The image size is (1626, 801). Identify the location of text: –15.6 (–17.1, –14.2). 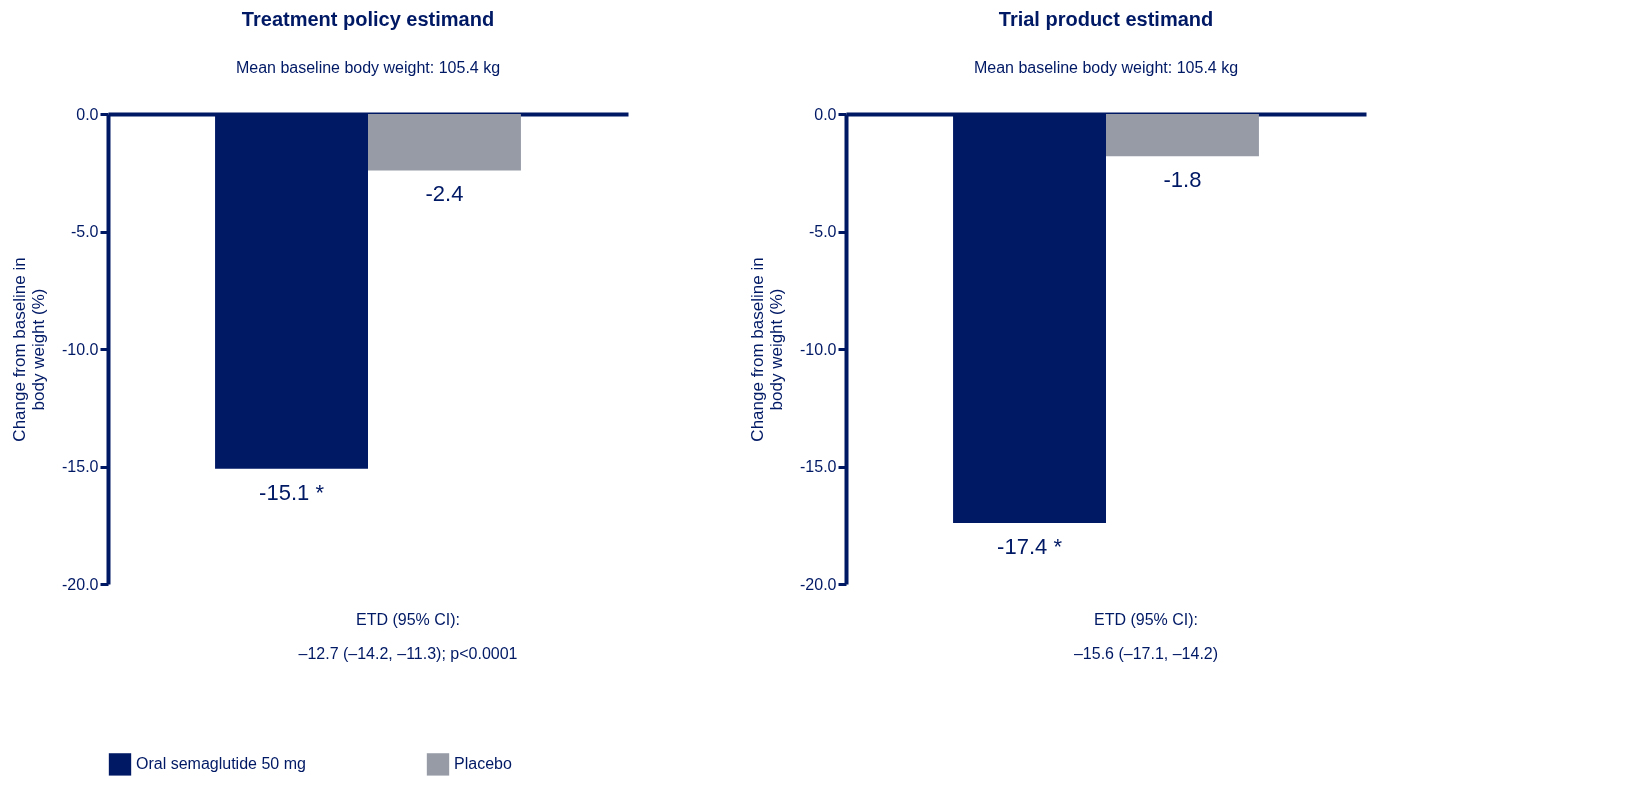
(1146, 653).